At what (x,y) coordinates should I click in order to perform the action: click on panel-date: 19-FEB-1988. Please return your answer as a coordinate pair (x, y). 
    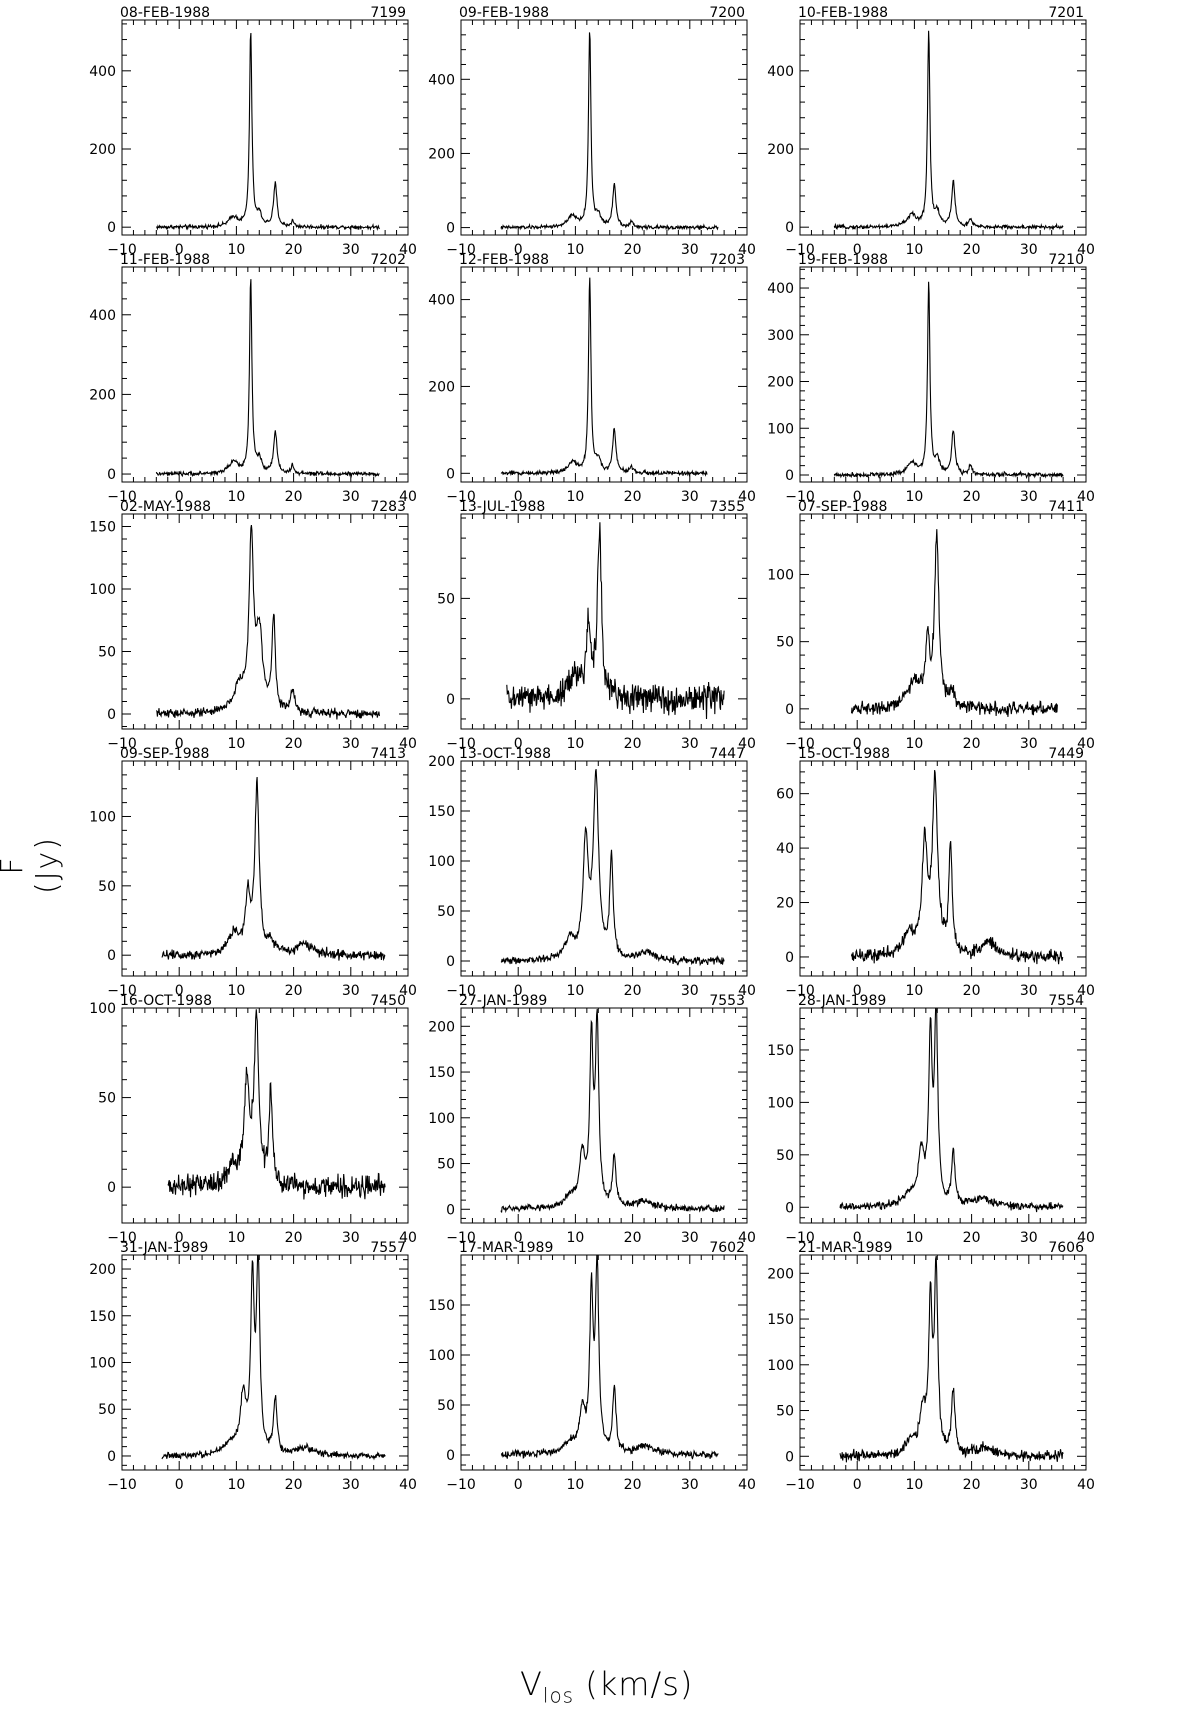
    Looking at the image, I should click on (843, 260).